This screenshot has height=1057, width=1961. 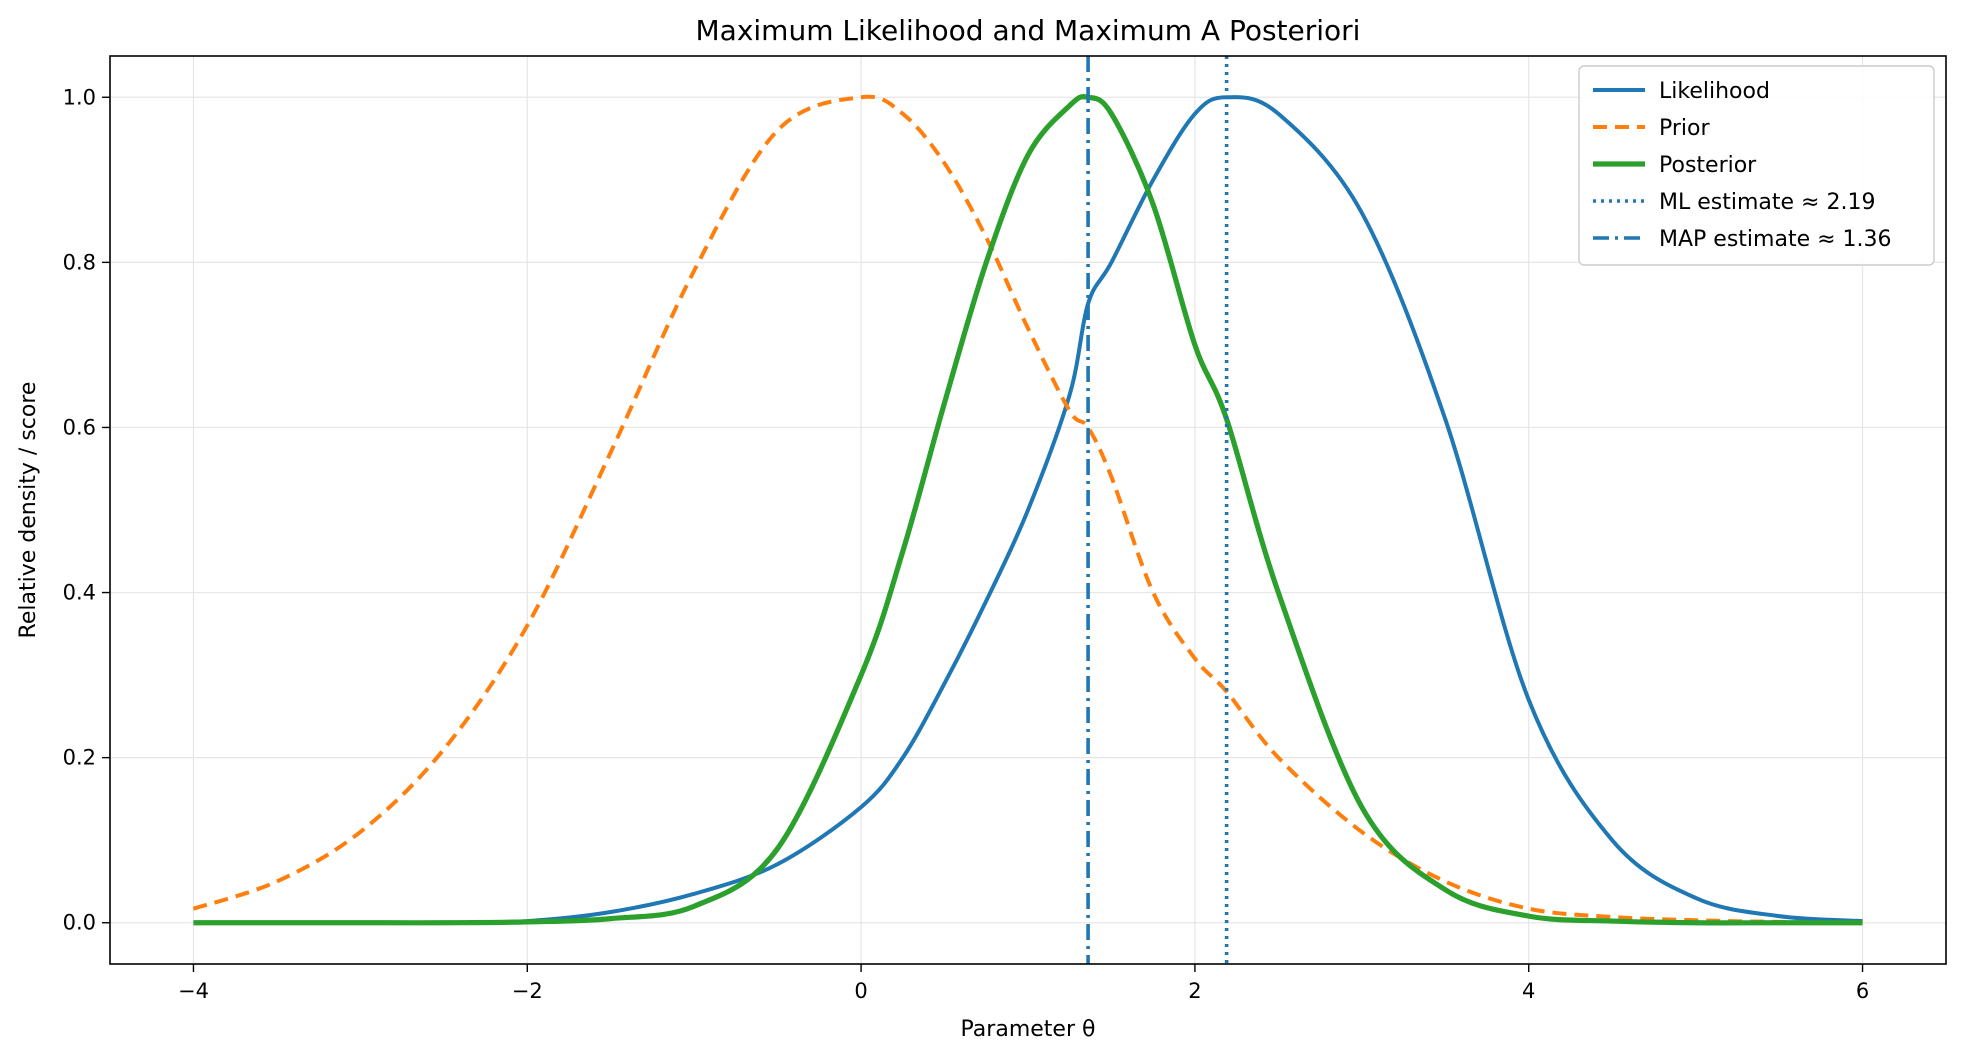 I want to click on legend-entry-label: Posterior, so click(x=1708, y=165).